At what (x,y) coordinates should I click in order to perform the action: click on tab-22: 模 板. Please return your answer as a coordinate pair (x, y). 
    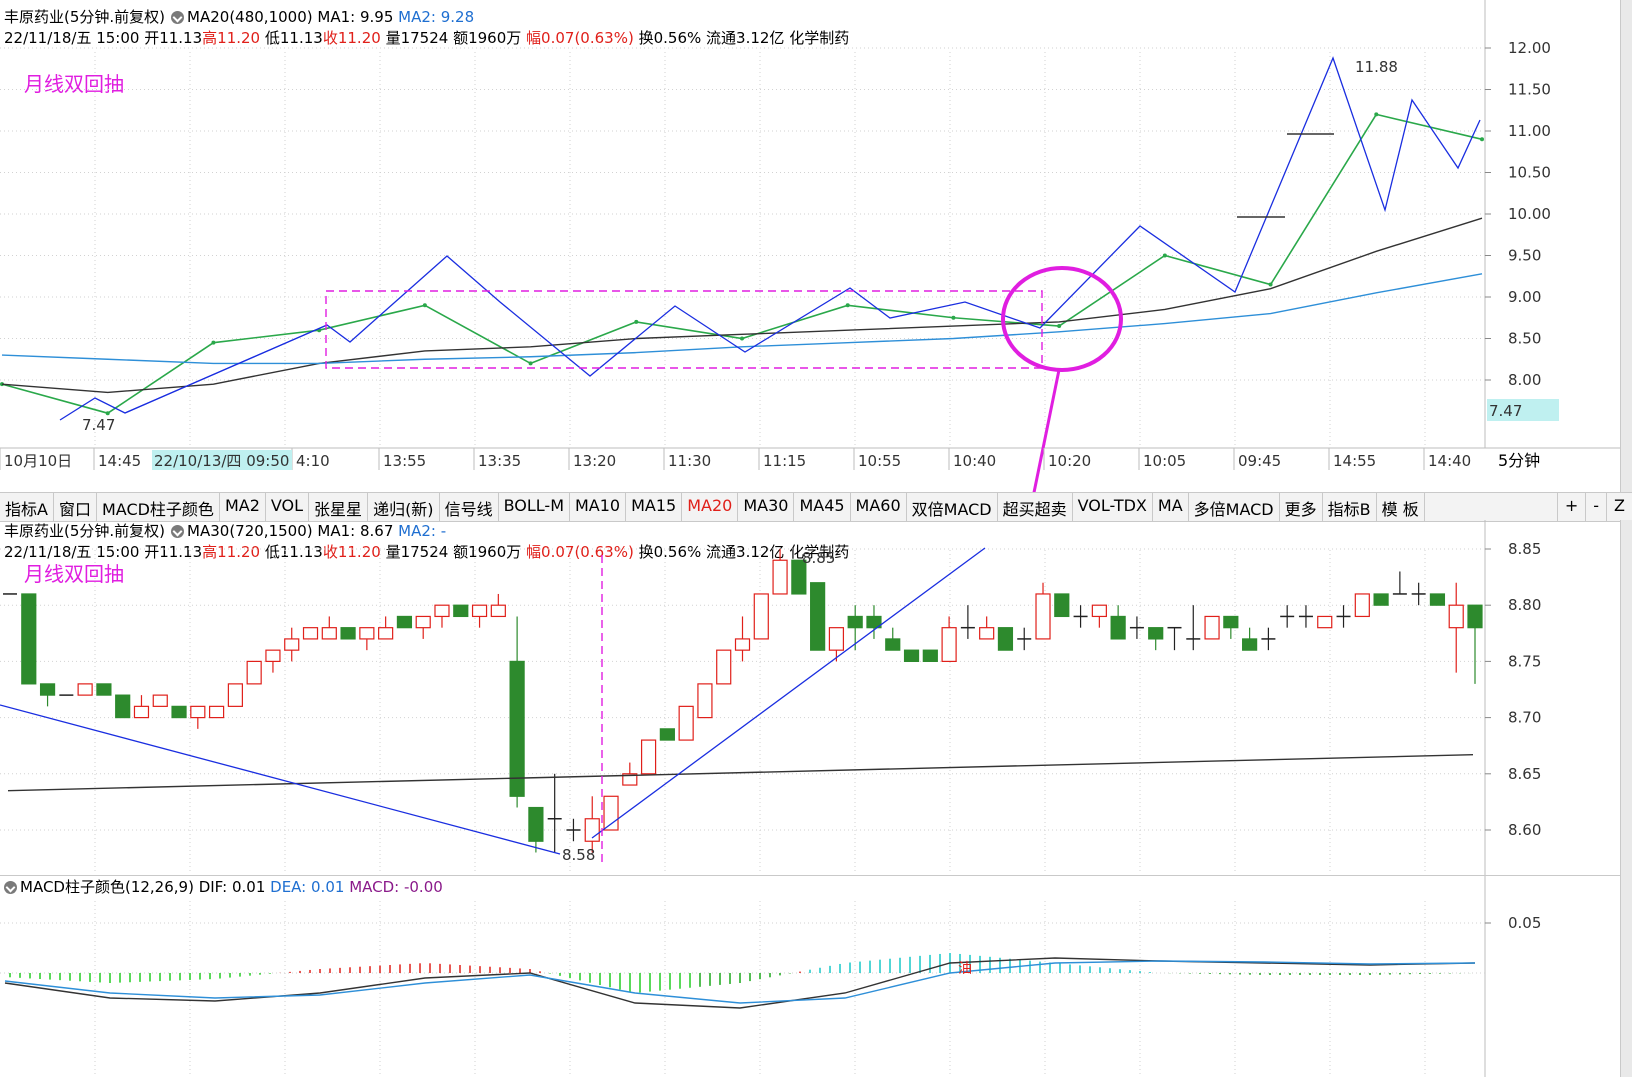
    Looking at the image, I should click on (1401, 507).